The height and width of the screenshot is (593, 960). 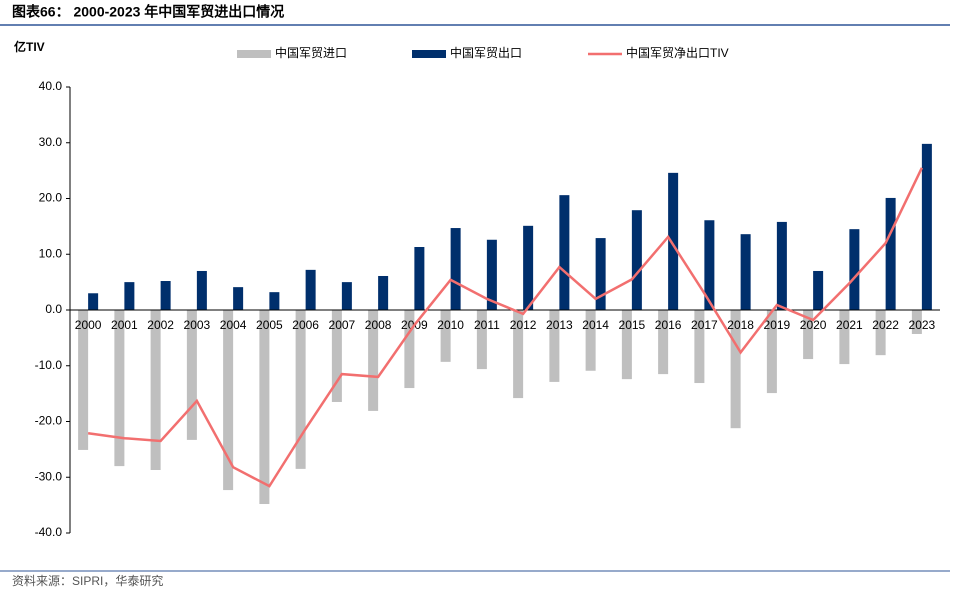 I want to click on source: 资料来源：SIPRI，华泰研究, so click(x=87, y=580).